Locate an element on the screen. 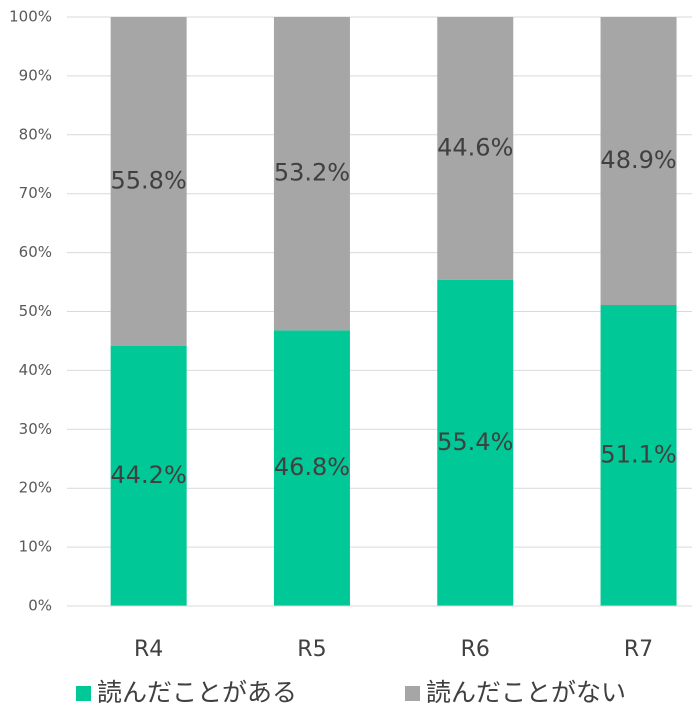  legend-label: 読んだことがある is located at coordinates (197, 692).